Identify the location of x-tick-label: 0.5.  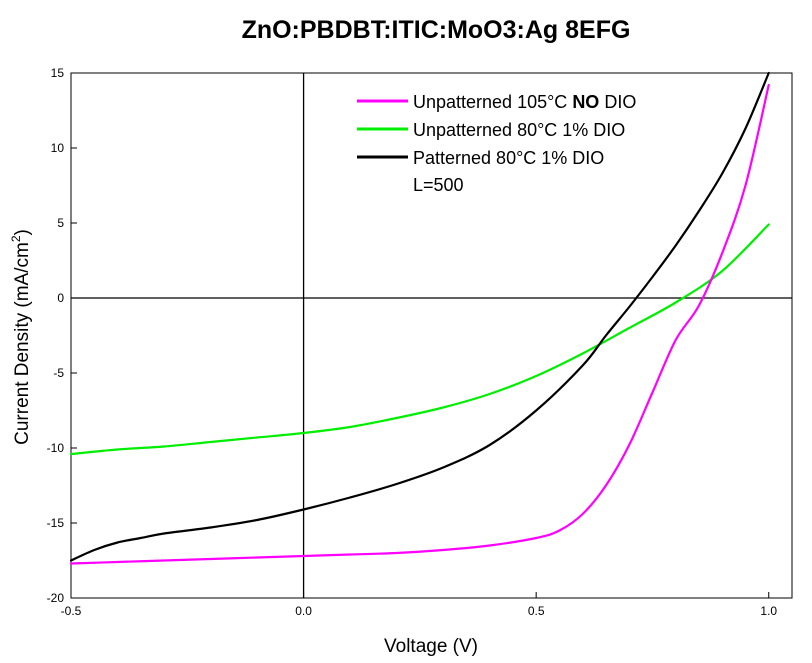
(536, 611).